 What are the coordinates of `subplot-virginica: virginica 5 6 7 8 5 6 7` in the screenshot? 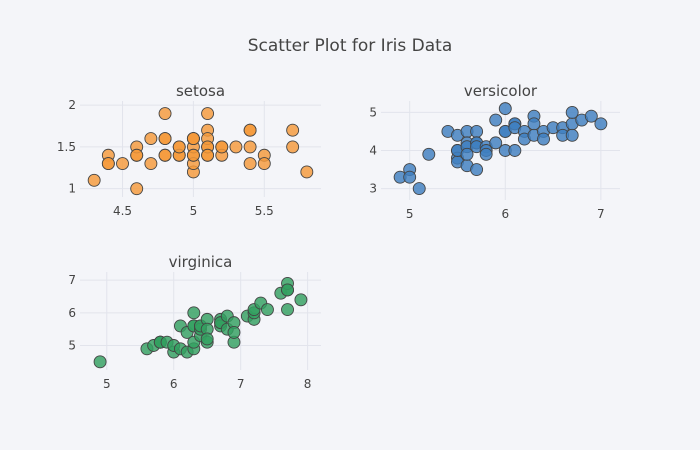 It's located at (194, 322).